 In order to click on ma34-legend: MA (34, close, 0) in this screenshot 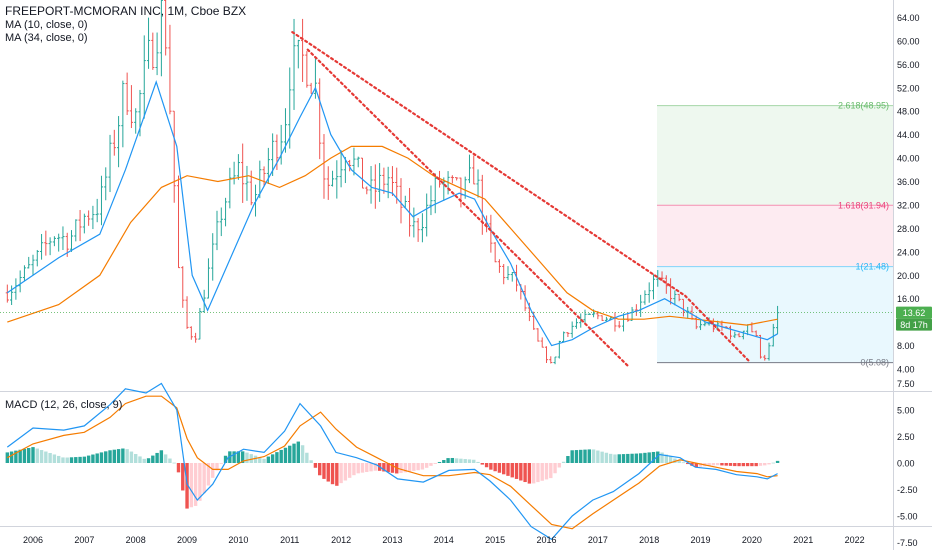, I will do `click(46, 38)`.